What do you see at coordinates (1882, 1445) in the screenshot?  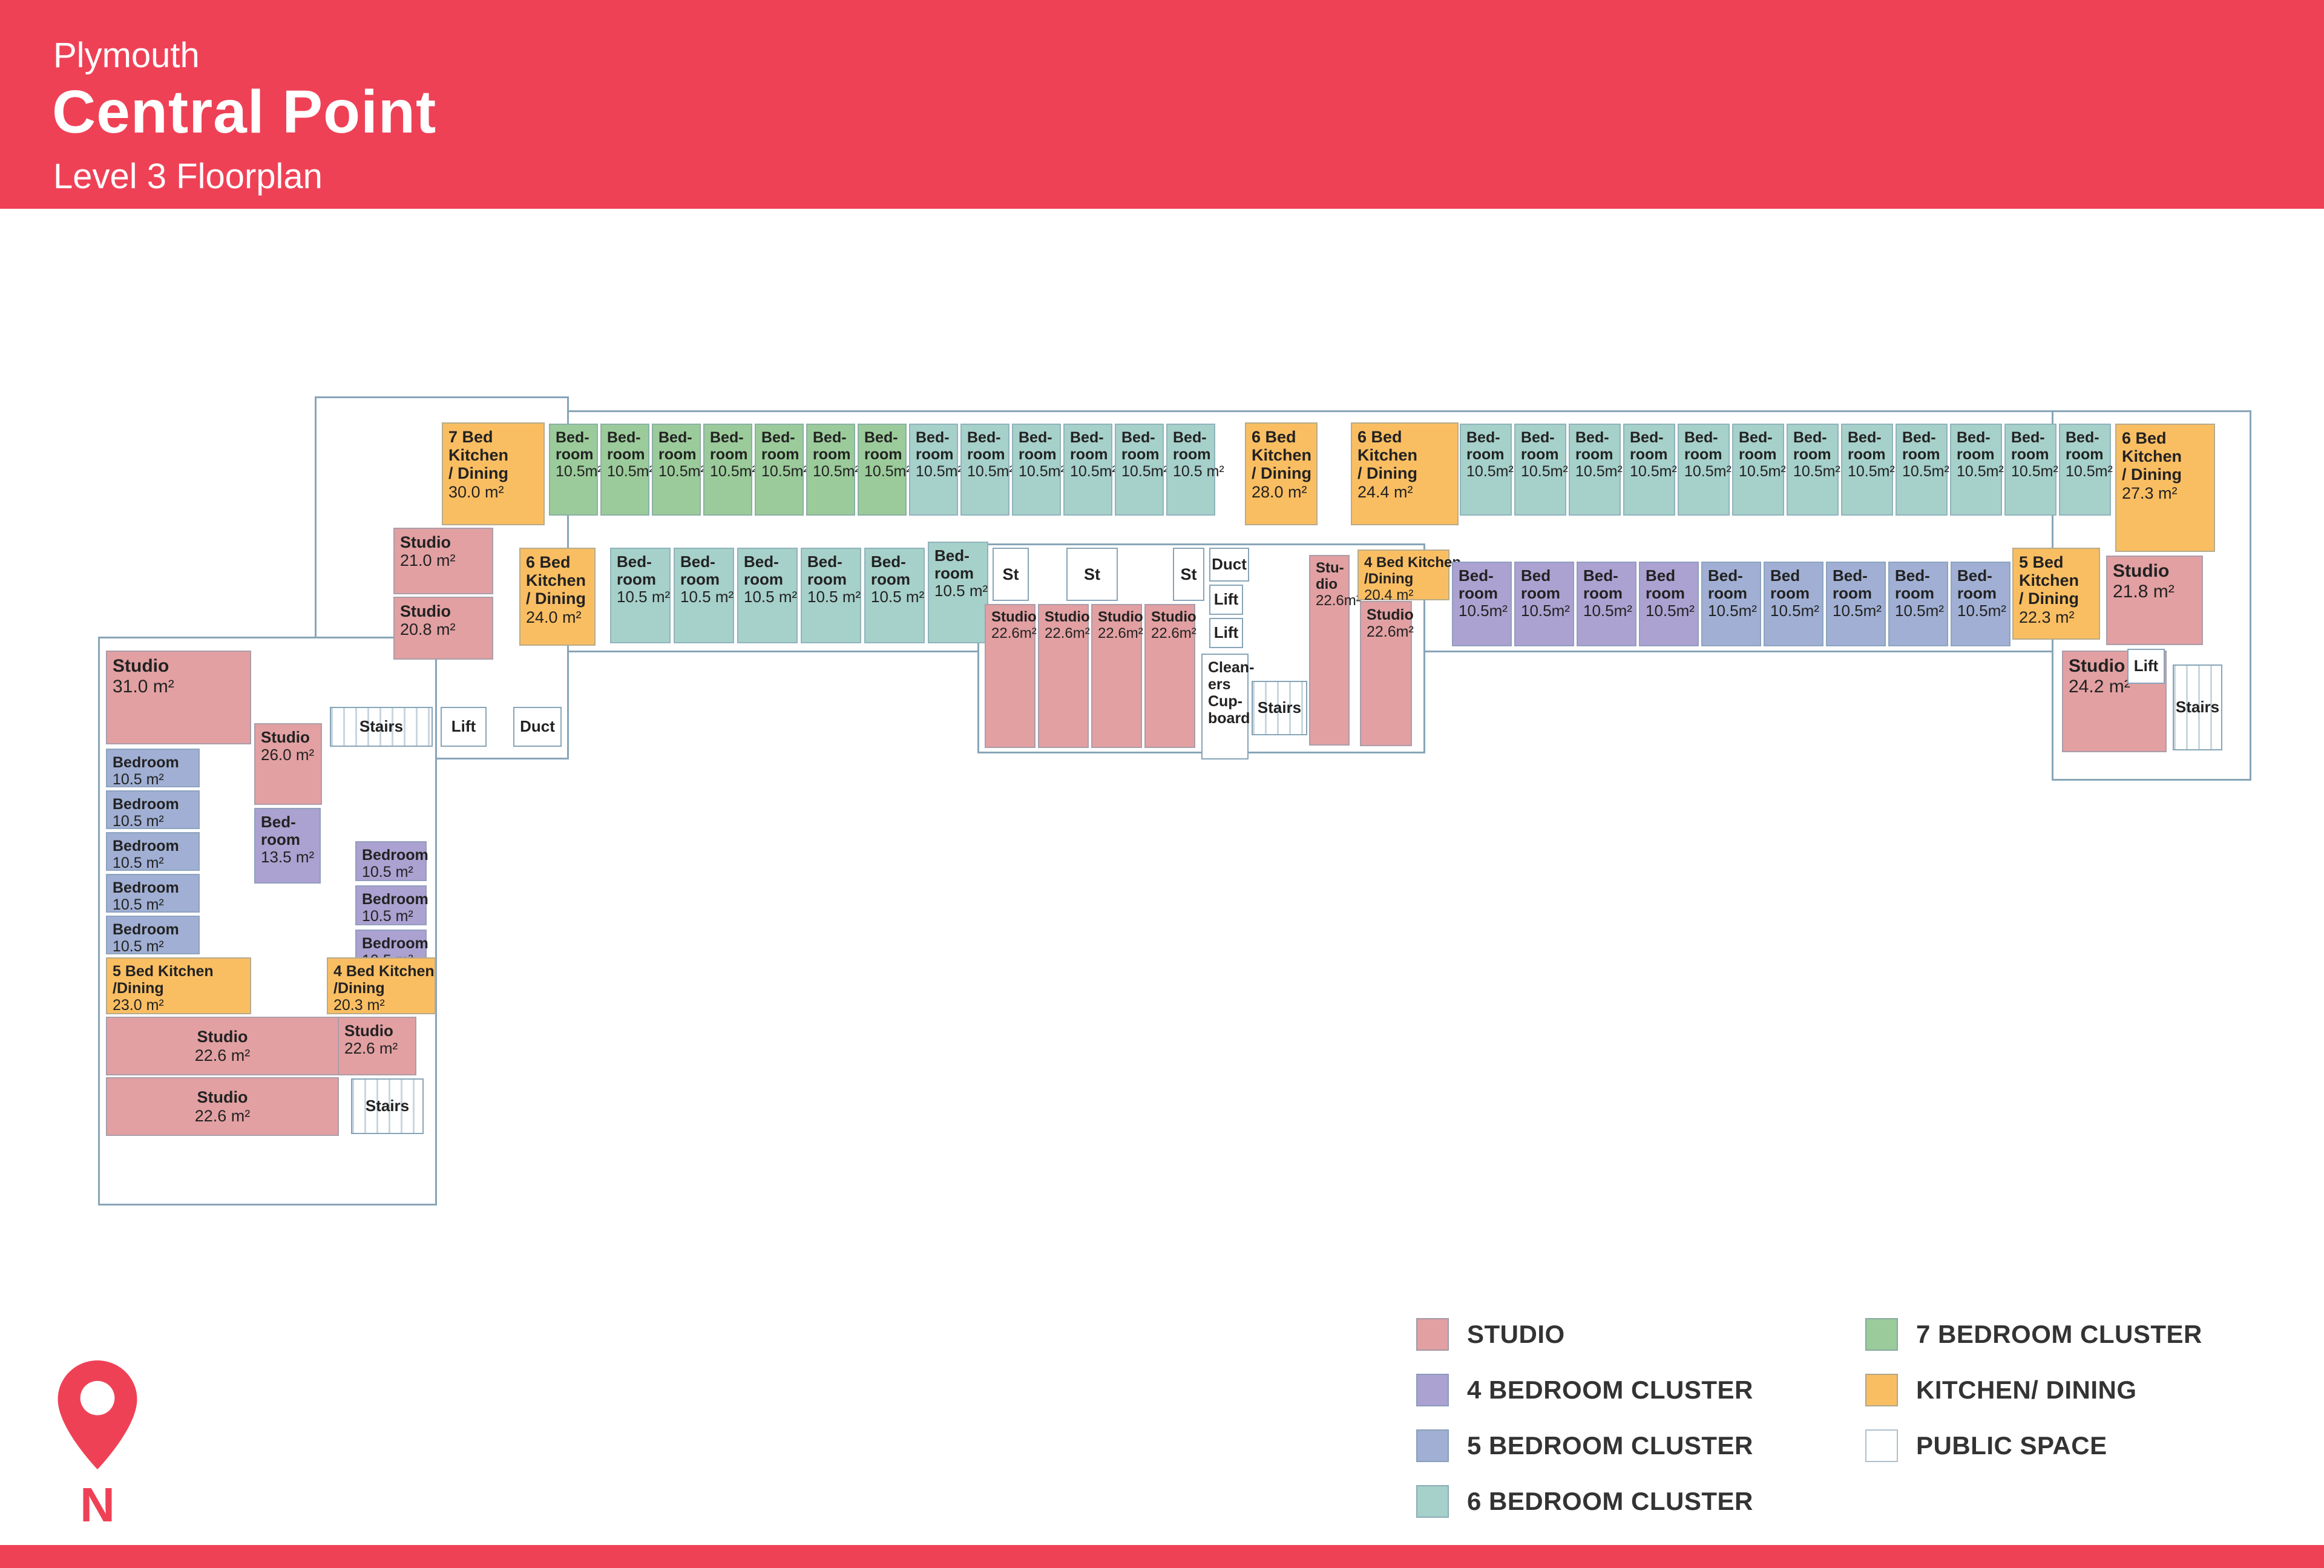 I see `public-swatch` at bounding box center [1882, 1445].